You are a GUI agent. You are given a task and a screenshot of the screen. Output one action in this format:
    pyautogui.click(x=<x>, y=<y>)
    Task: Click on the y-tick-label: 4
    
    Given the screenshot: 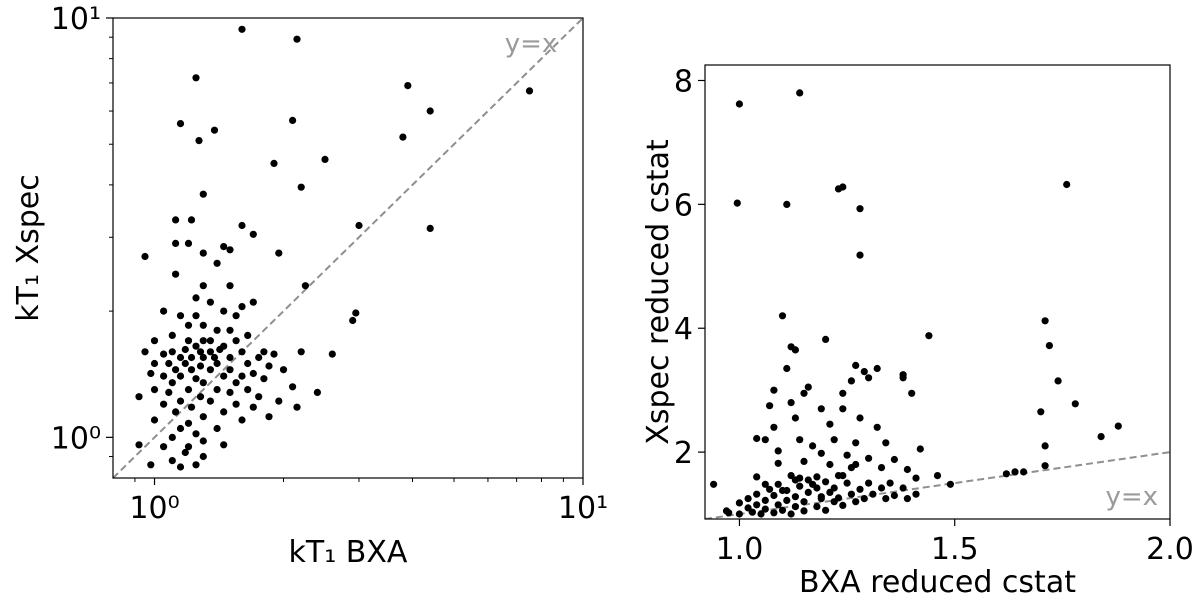 What is the action you would take?
    pyautogui.click(x=683, y=329)
    